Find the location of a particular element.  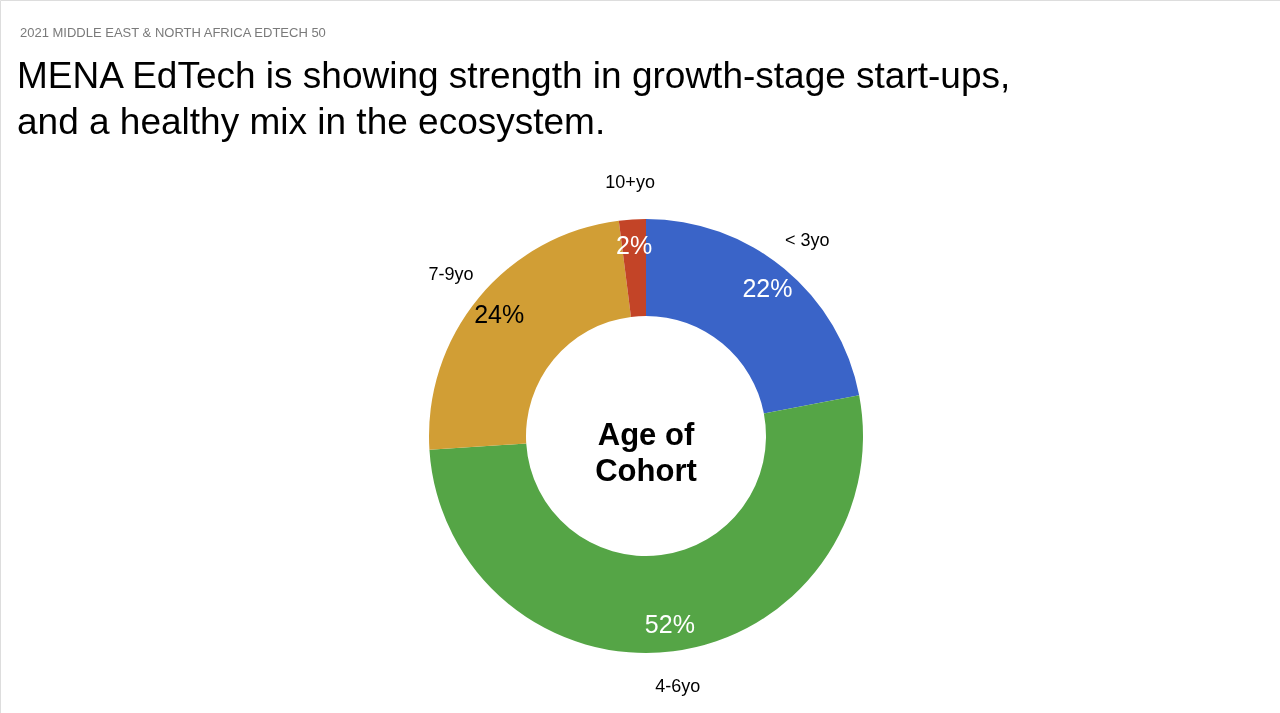

text: 2021 MIDDLE EAST & NORTH AFRICA EDTECH 50 is located at coordinates (173, 32).